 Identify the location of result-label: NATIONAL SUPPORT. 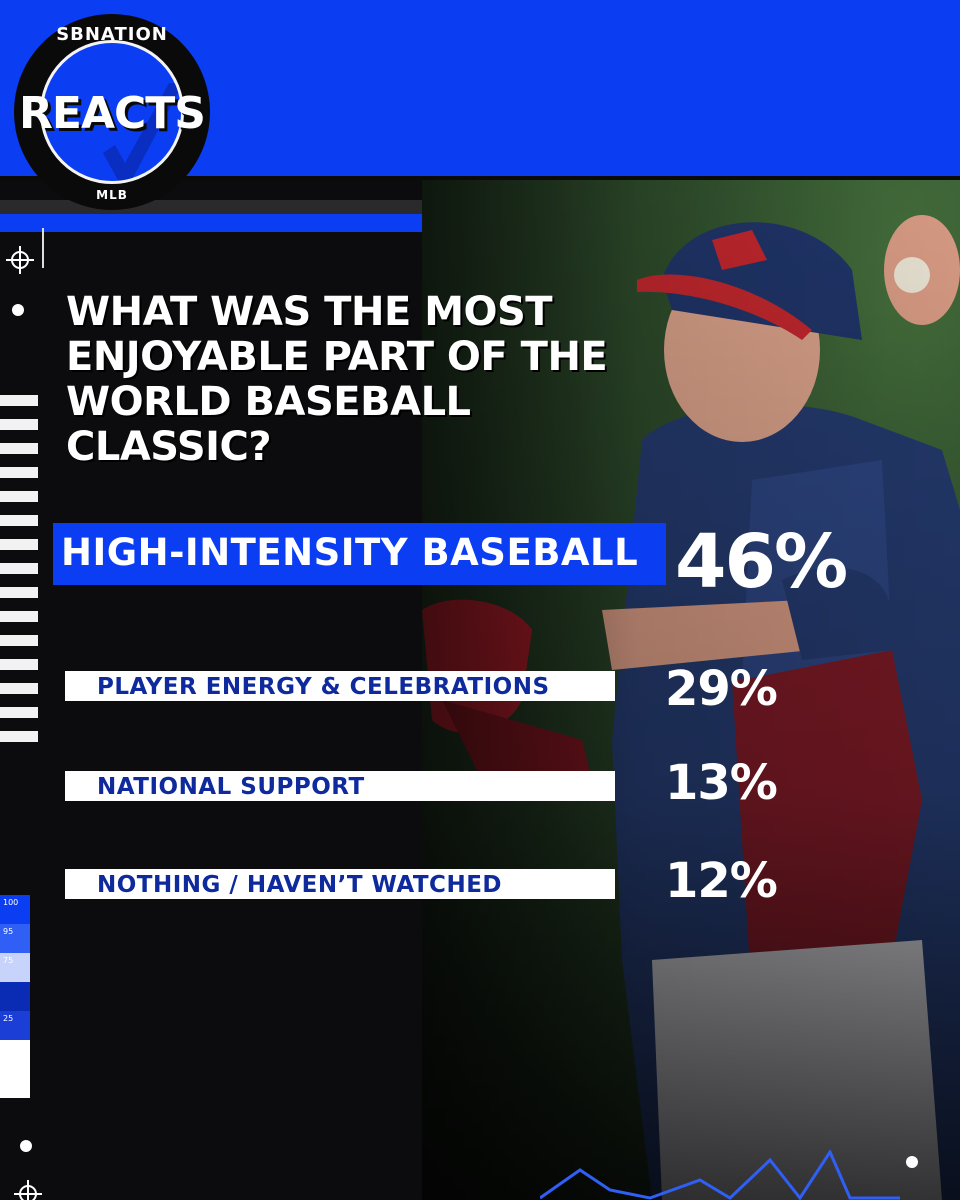
(231, 787).